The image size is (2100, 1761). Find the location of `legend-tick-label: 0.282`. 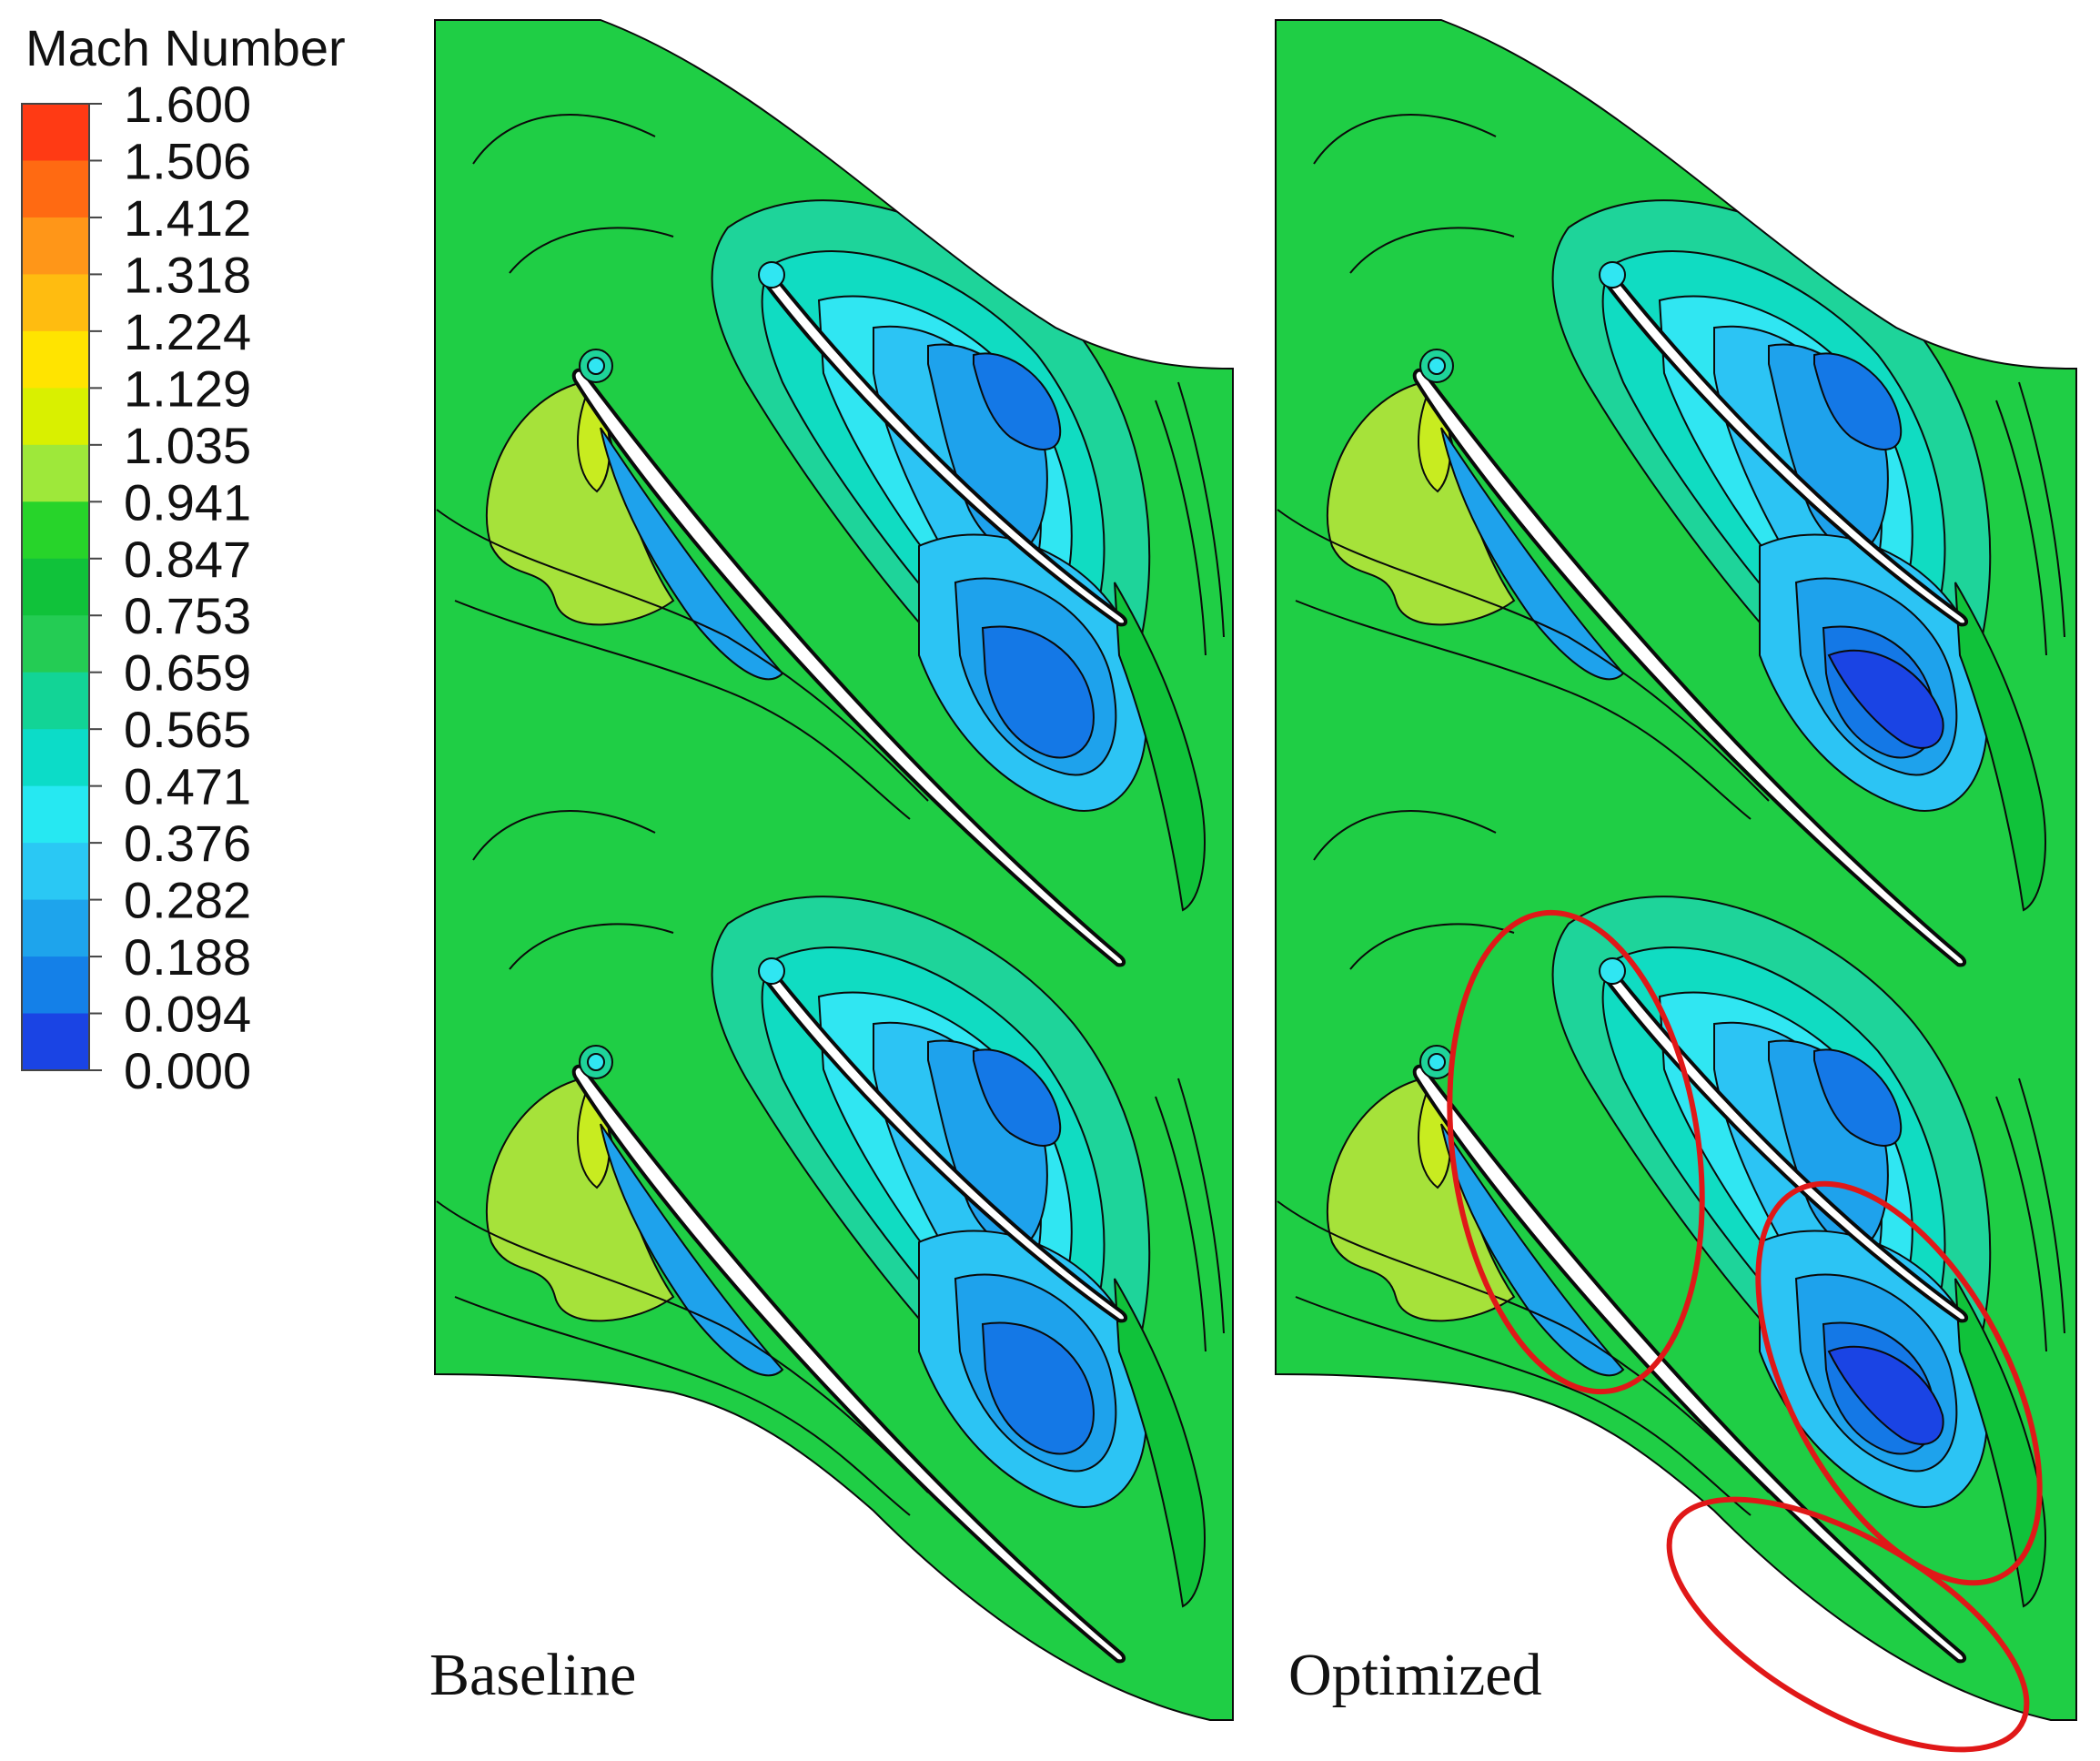

legend-tick-label: 0.282 is located at coordinates (187, 901).